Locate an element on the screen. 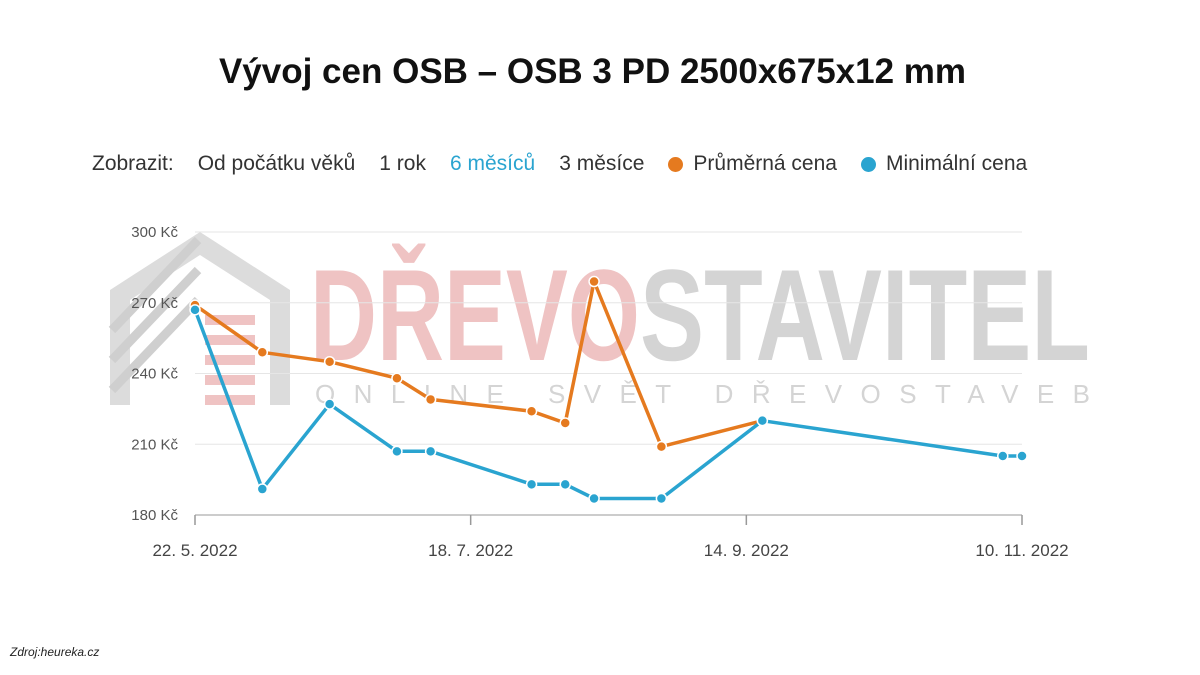  y-tick-label: 240 Kč is located at coordinates (154, 374).